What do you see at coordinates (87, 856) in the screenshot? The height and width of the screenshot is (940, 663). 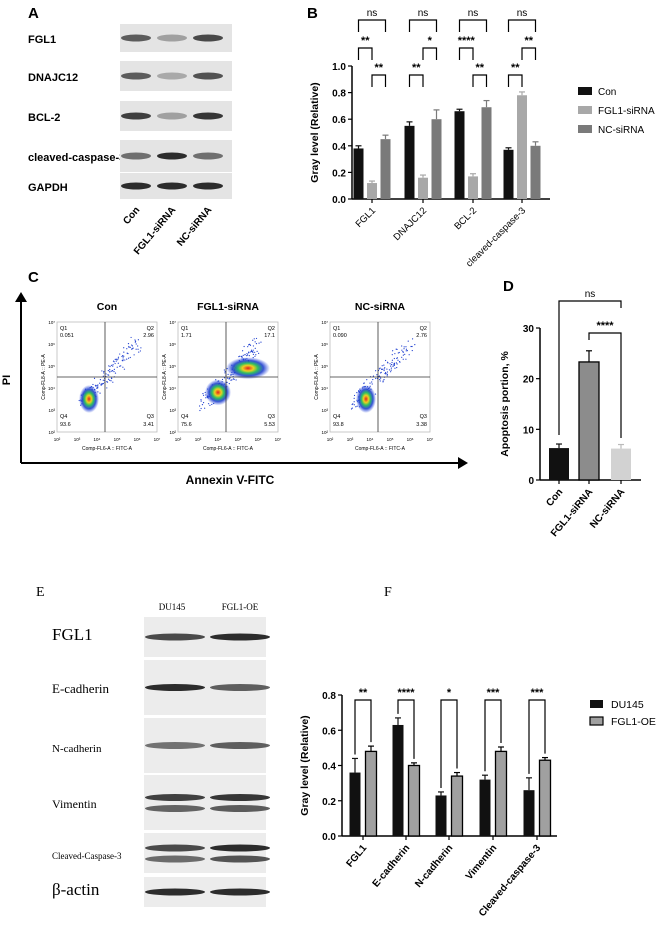 I see `blot-row-label: Cleaved-Caspase-3` at bounding box center [87, 856].